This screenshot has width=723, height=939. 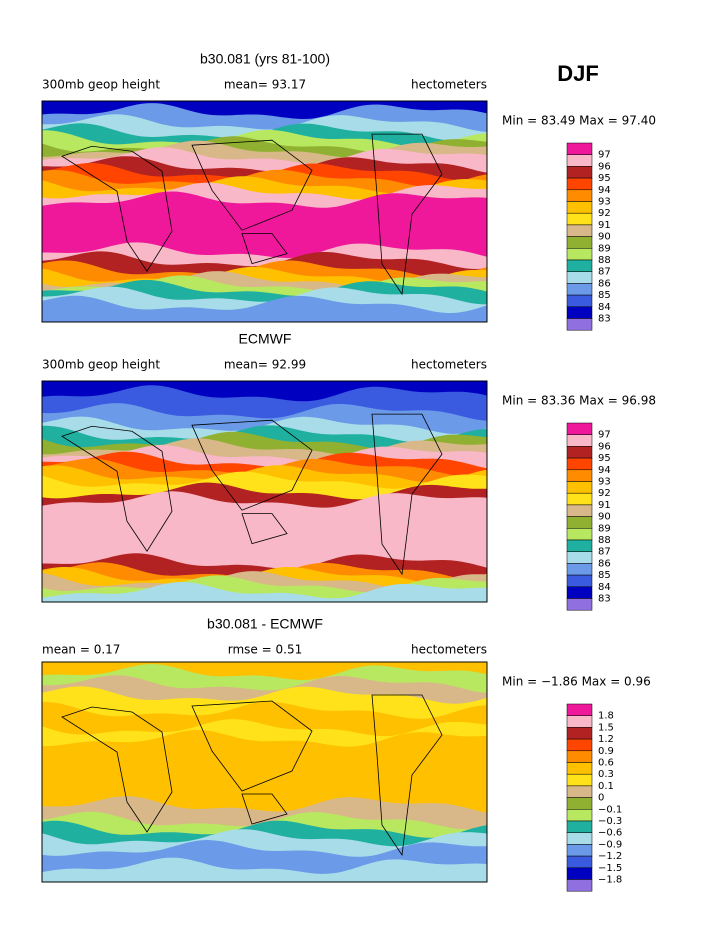 I want to click on colorbar-label: 84, so click(x=604, y=307).